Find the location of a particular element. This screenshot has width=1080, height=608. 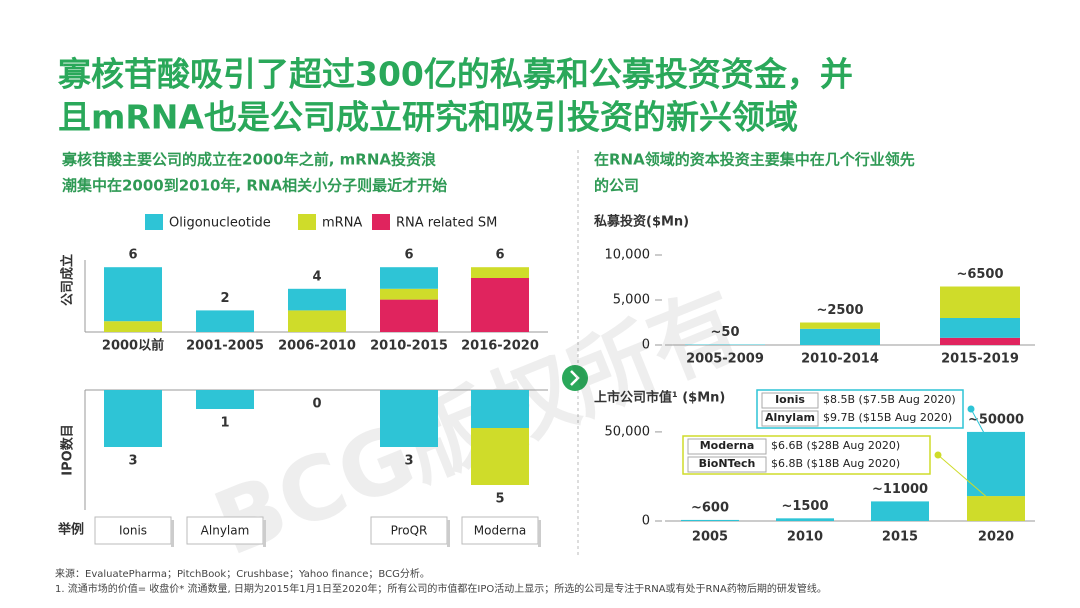

y-tick-label: 50,000 is located at coordinates (628, 431).